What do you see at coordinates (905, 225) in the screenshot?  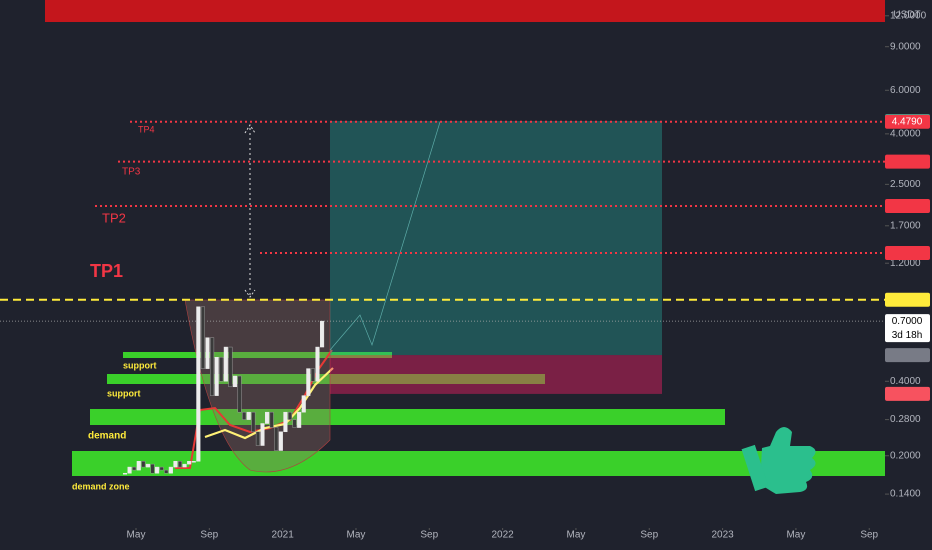 I see `y-tick-label: 1.7000` at bounding box center [905, 225].